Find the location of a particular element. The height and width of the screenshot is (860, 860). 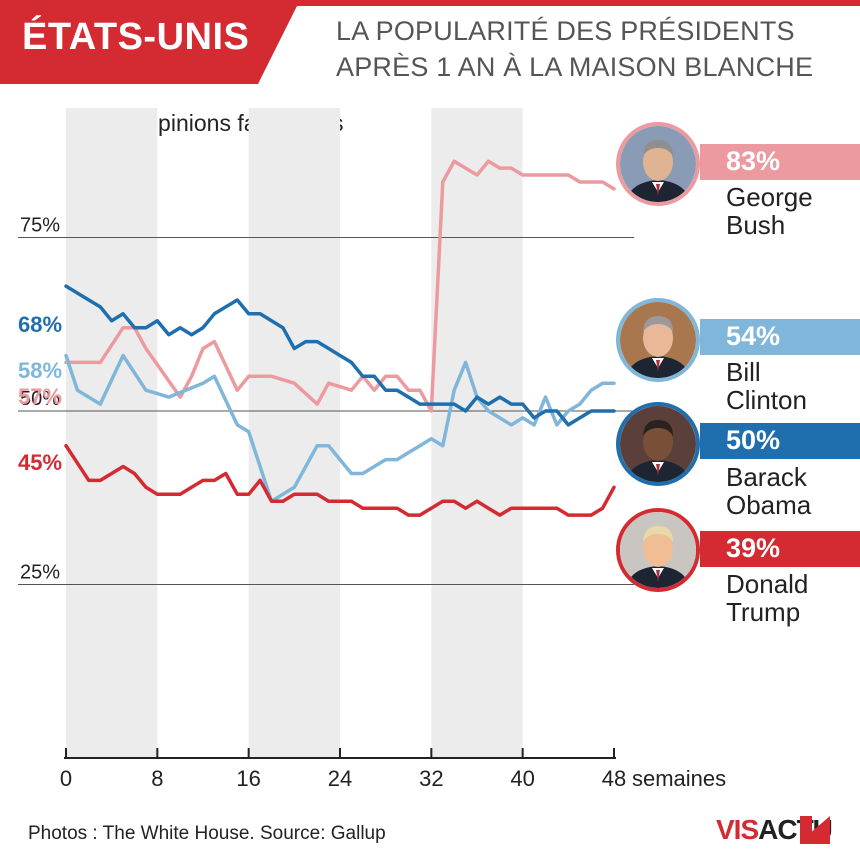

trump-percent-band is located at coordinates (780, 549).